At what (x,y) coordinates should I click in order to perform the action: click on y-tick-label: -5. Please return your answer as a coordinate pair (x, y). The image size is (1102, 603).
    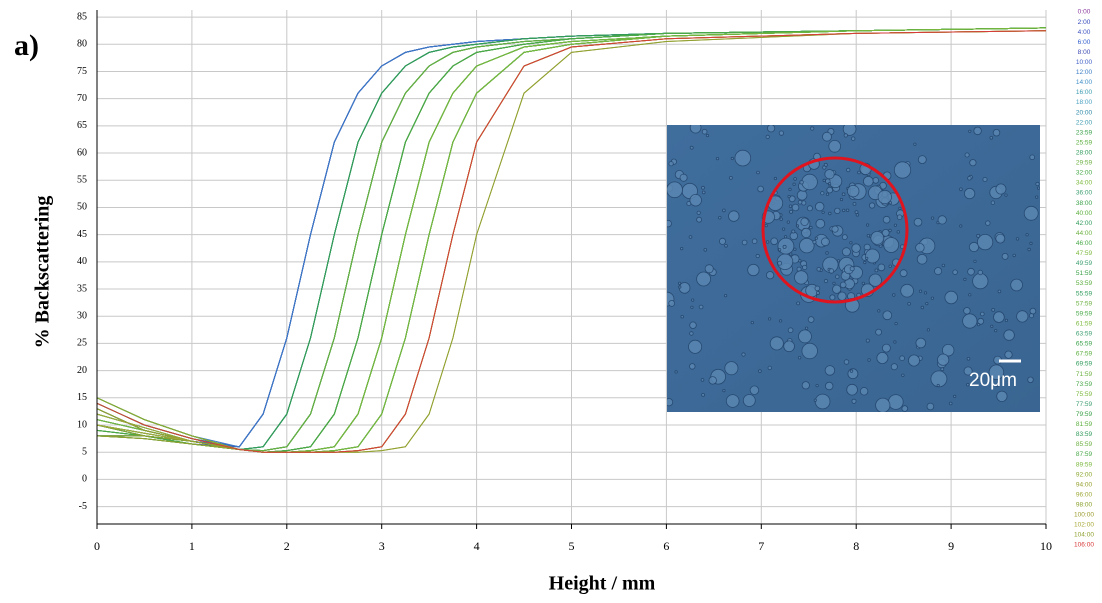
    Looking at the image, I should click on (83, 506).